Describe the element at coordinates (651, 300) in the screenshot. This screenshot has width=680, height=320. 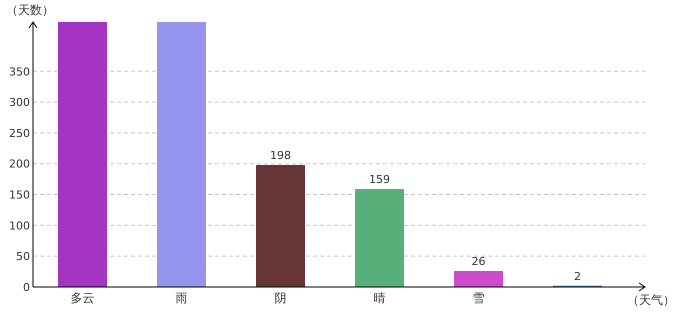
I see `x-axis-title: （天气）` at that location.